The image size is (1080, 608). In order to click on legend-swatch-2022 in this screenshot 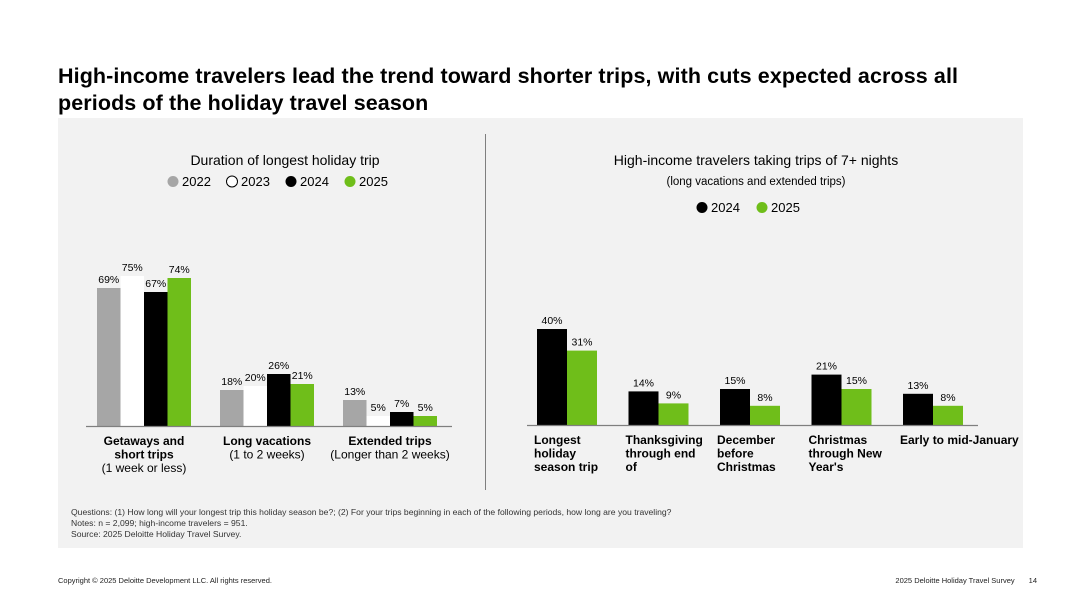, I will do `click(173, 181)`.